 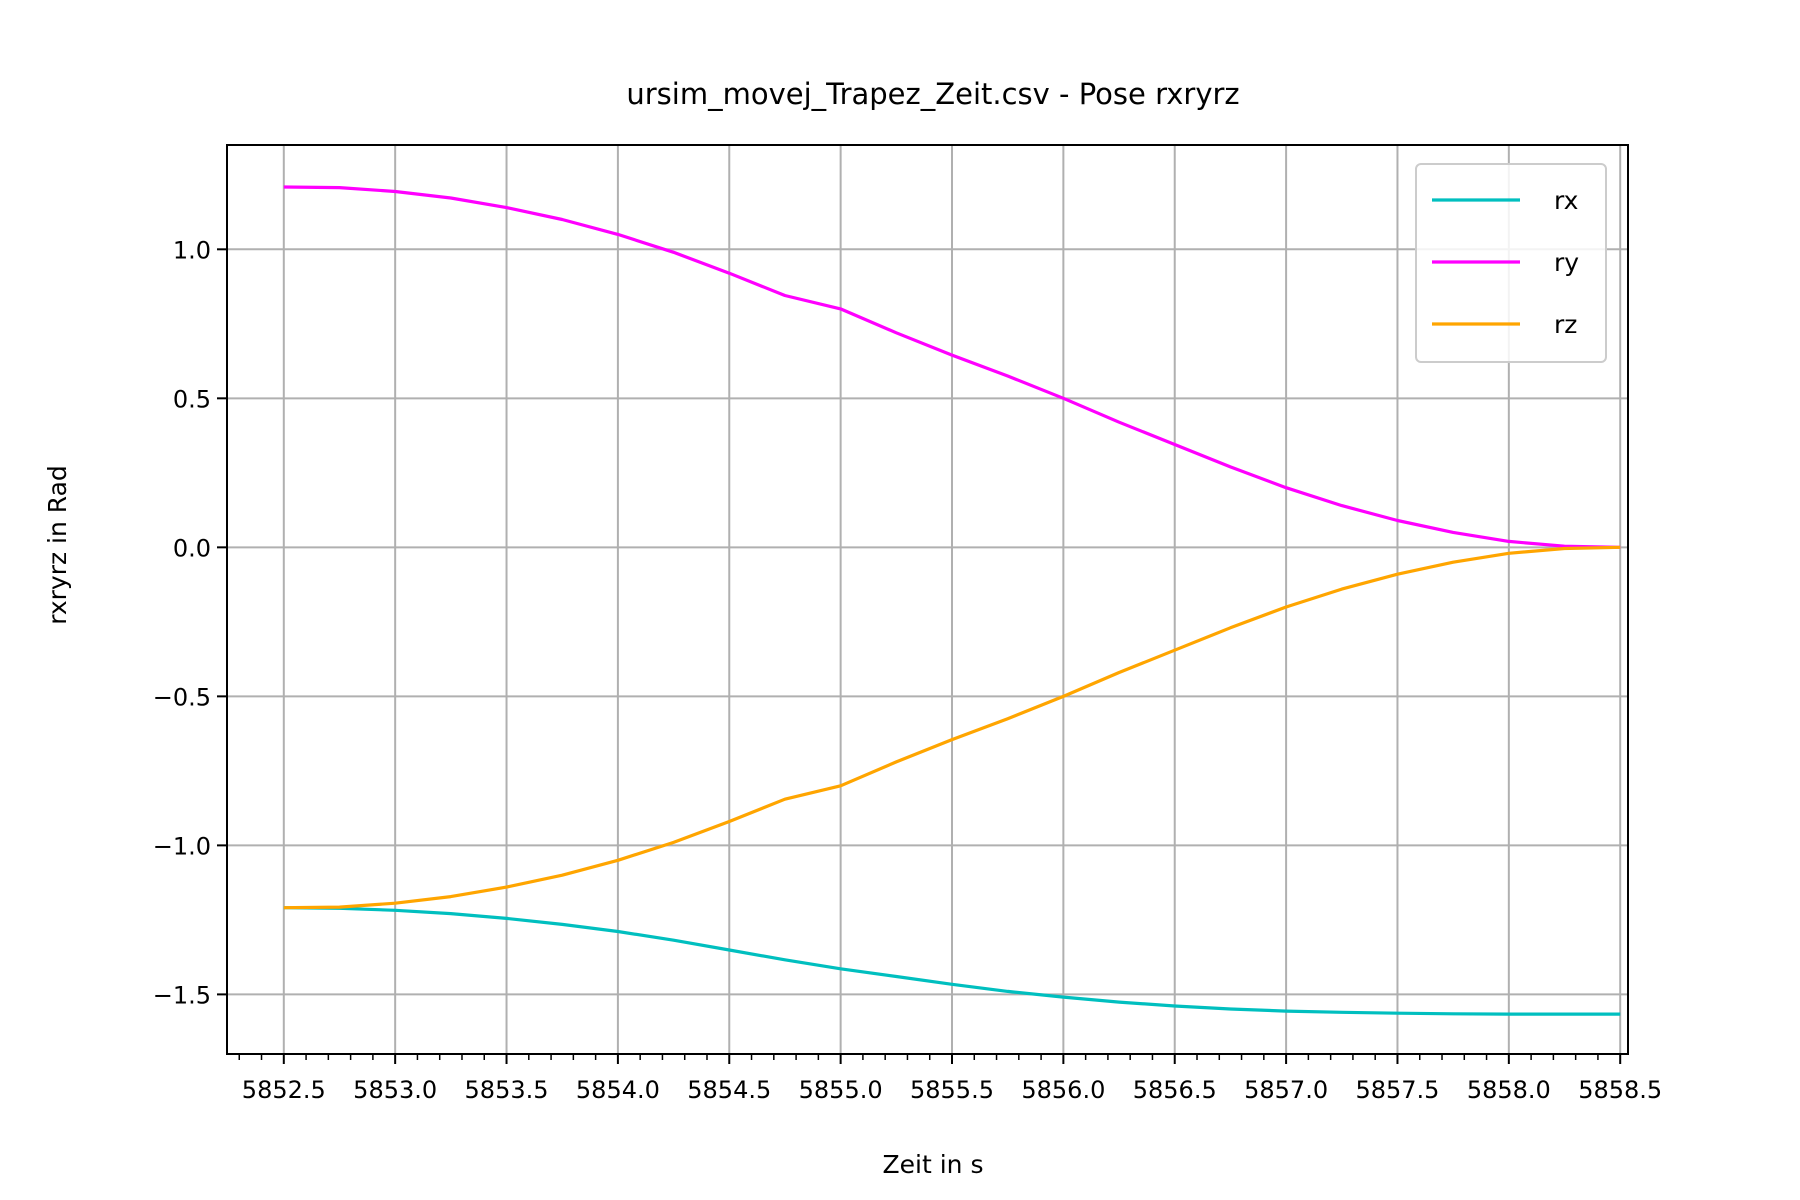 What do you see at coordinates (1565, 324) in the screenshot?
I see `legend-label-rz: rz` at bounding box center [1565, 324].